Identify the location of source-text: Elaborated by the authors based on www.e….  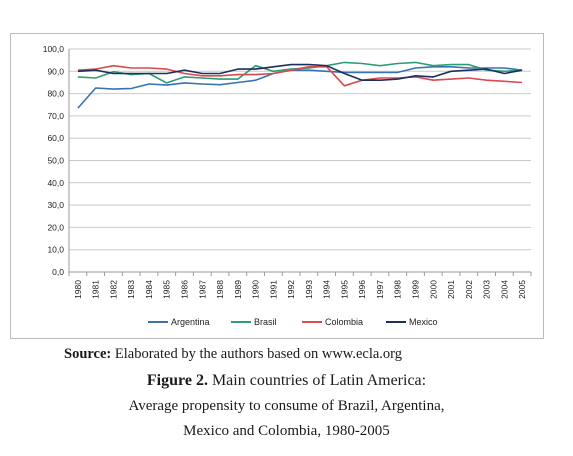
(258, 354).